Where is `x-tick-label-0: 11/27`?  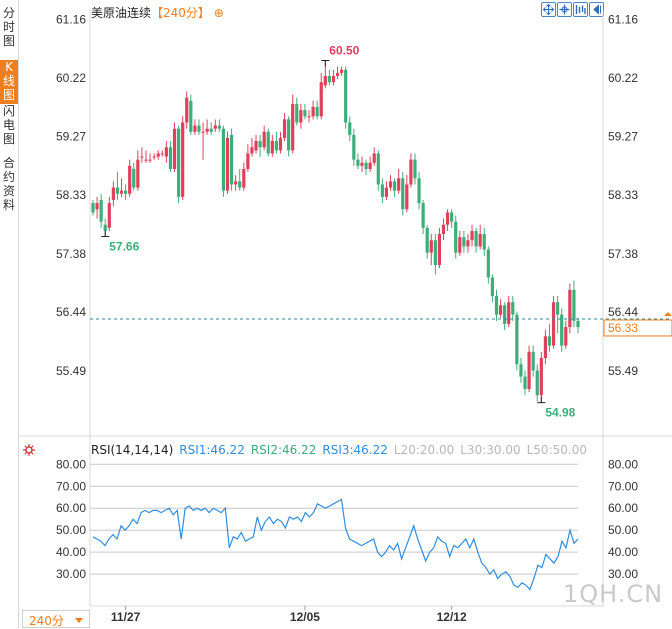
x-tick-label-0: 11/27 is located at coordinates (126, 617).